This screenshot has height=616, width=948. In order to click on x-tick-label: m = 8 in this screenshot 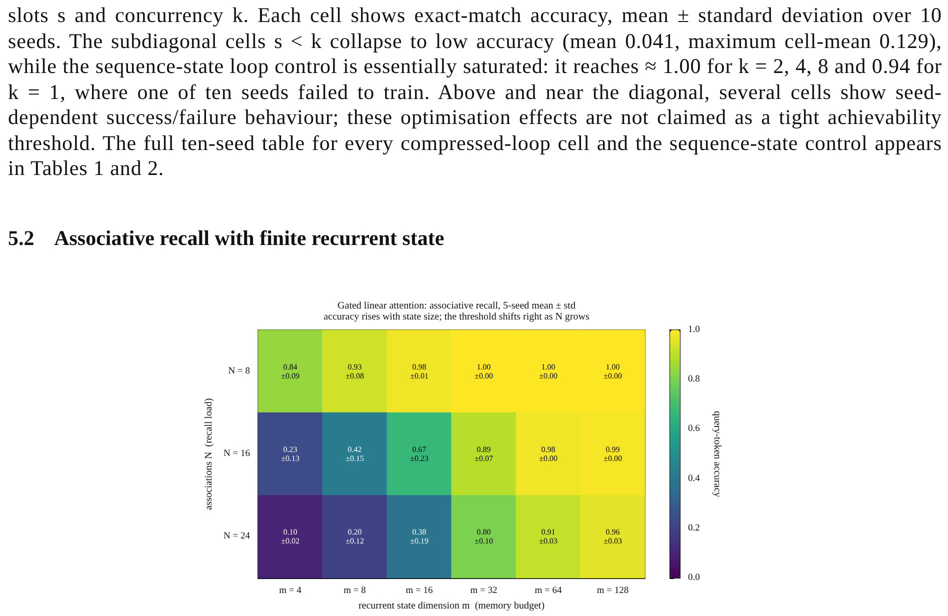, I will do `click(355, 591)`.